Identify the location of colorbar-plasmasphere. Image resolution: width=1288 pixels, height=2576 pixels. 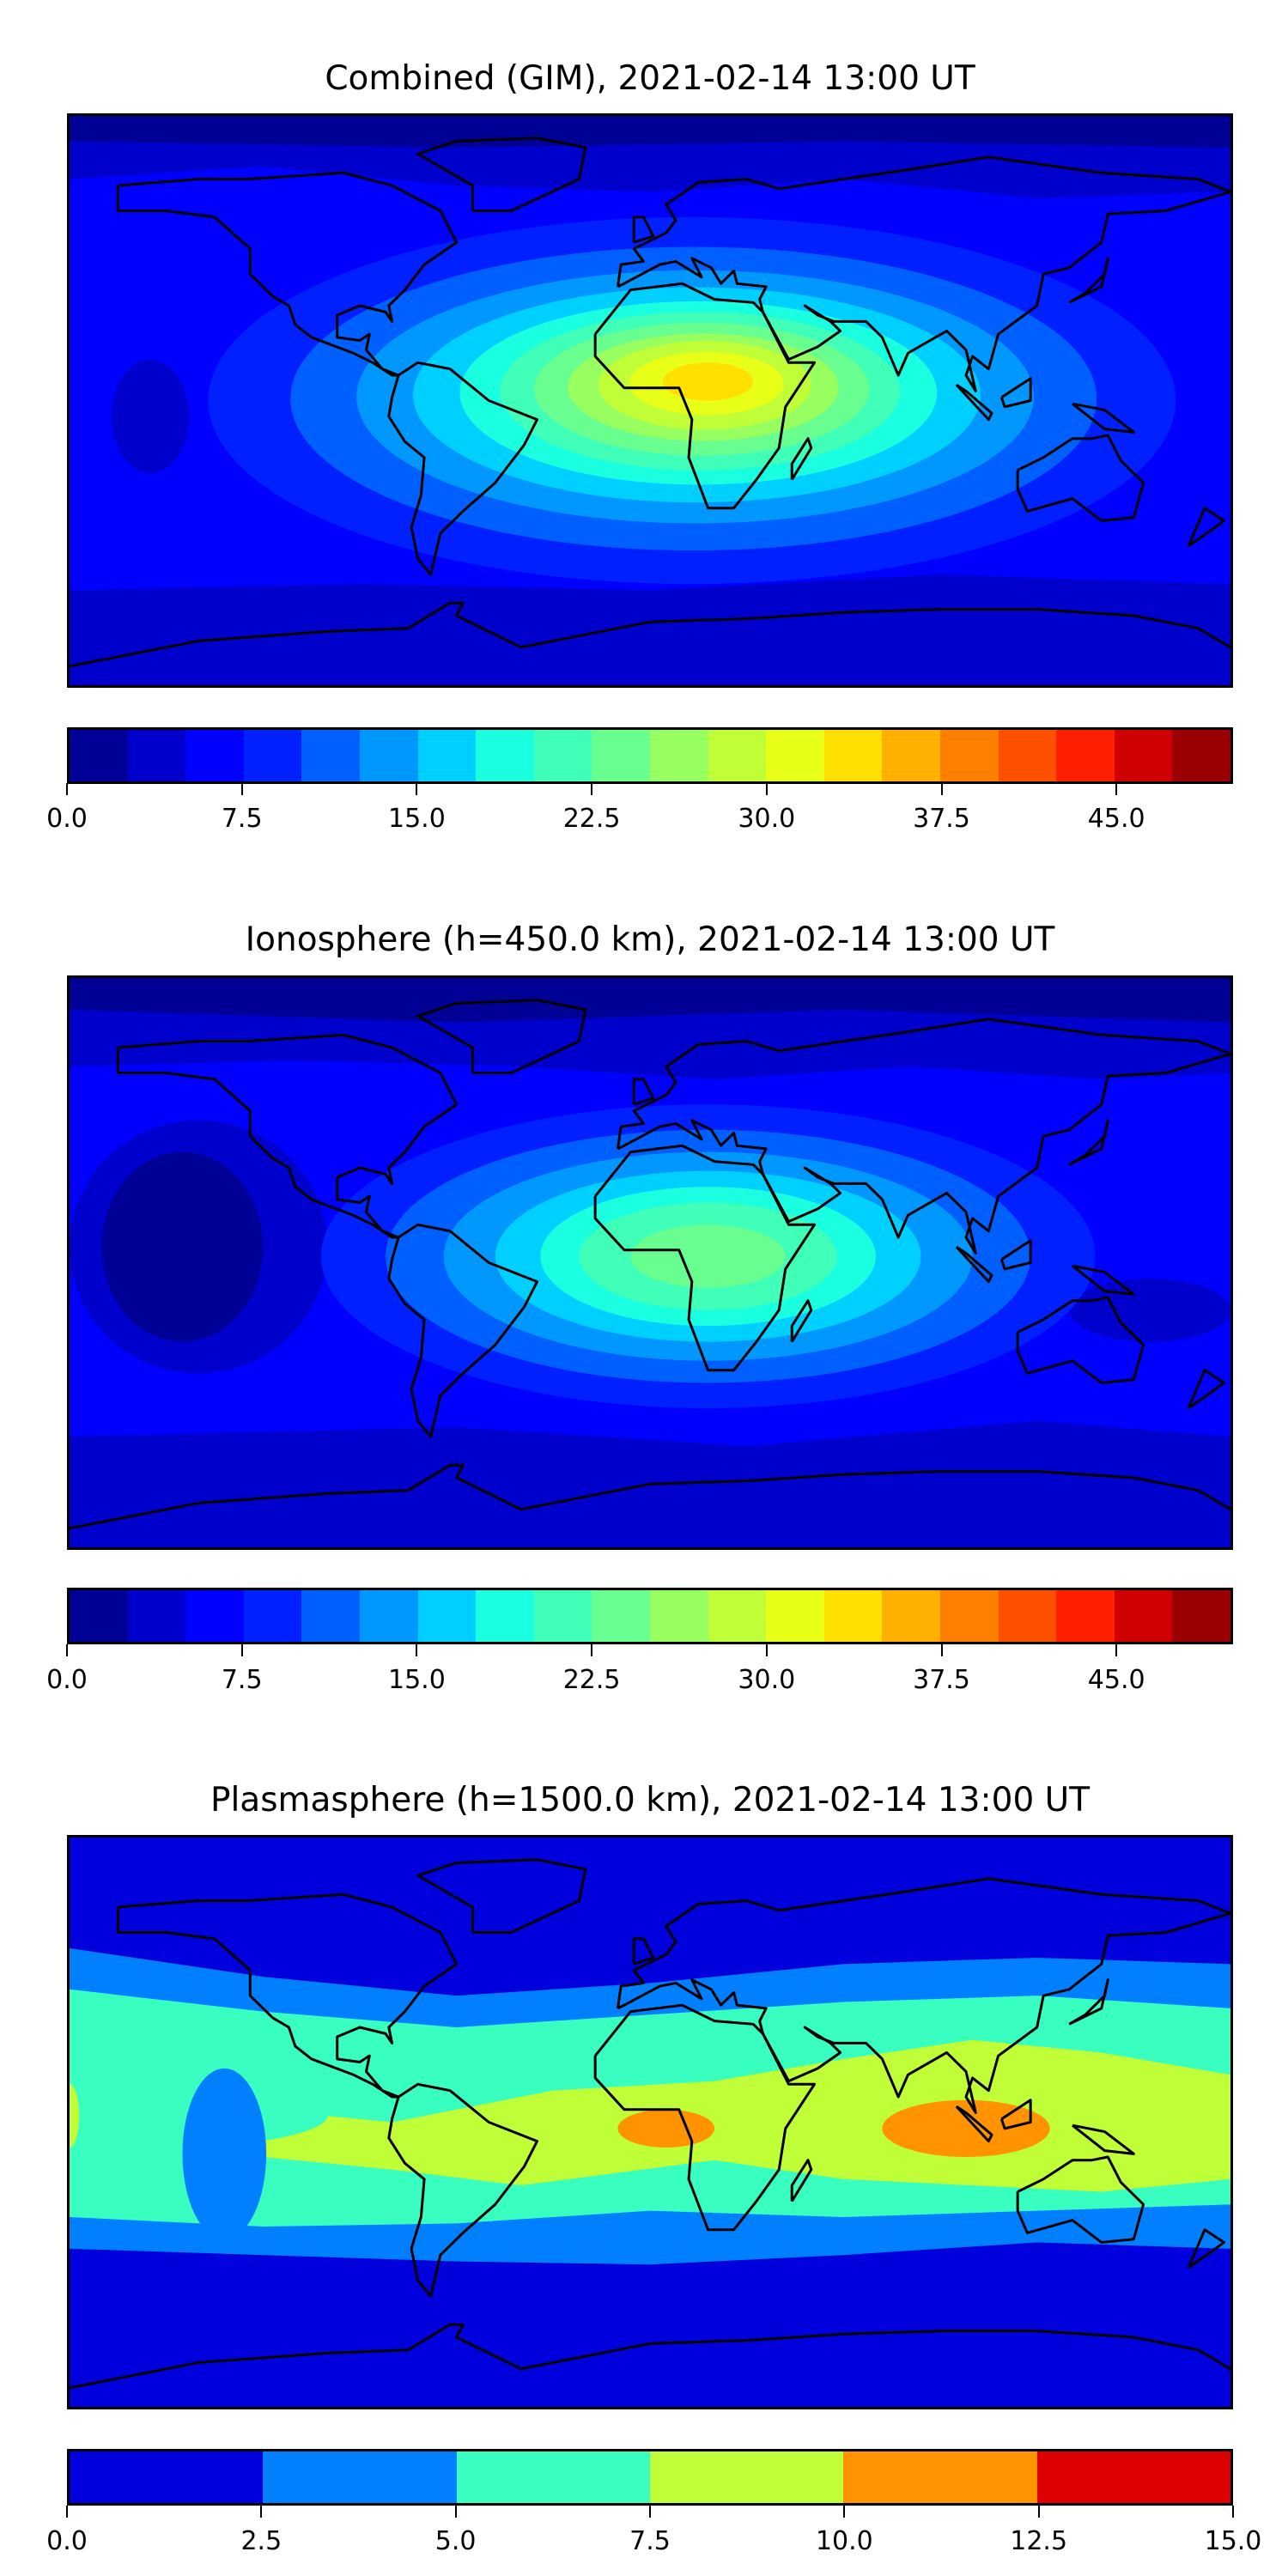
(650, 2478).